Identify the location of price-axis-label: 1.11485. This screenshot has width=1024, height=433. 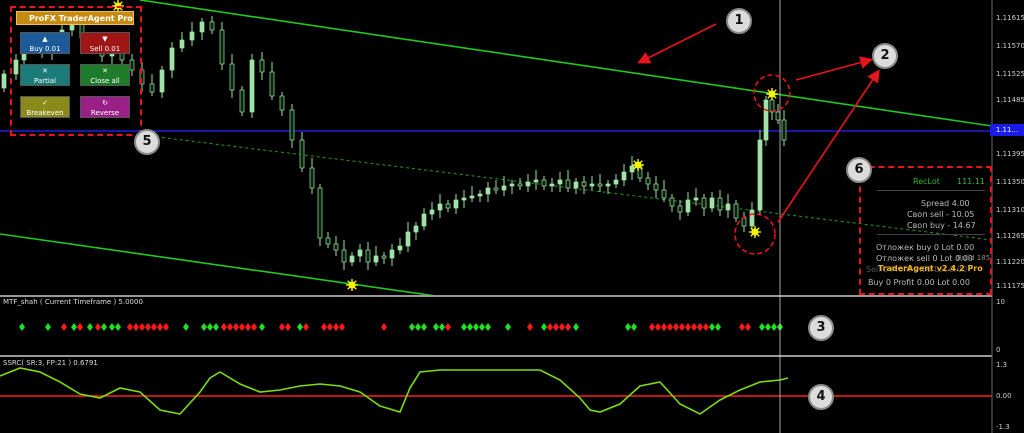
(1010, 100).